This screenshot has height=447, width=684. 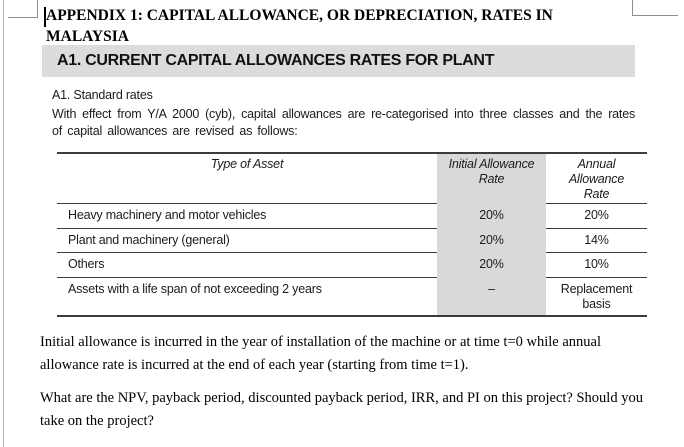 I want to click on table-cell-initial: –, so click(x=491, y=296).